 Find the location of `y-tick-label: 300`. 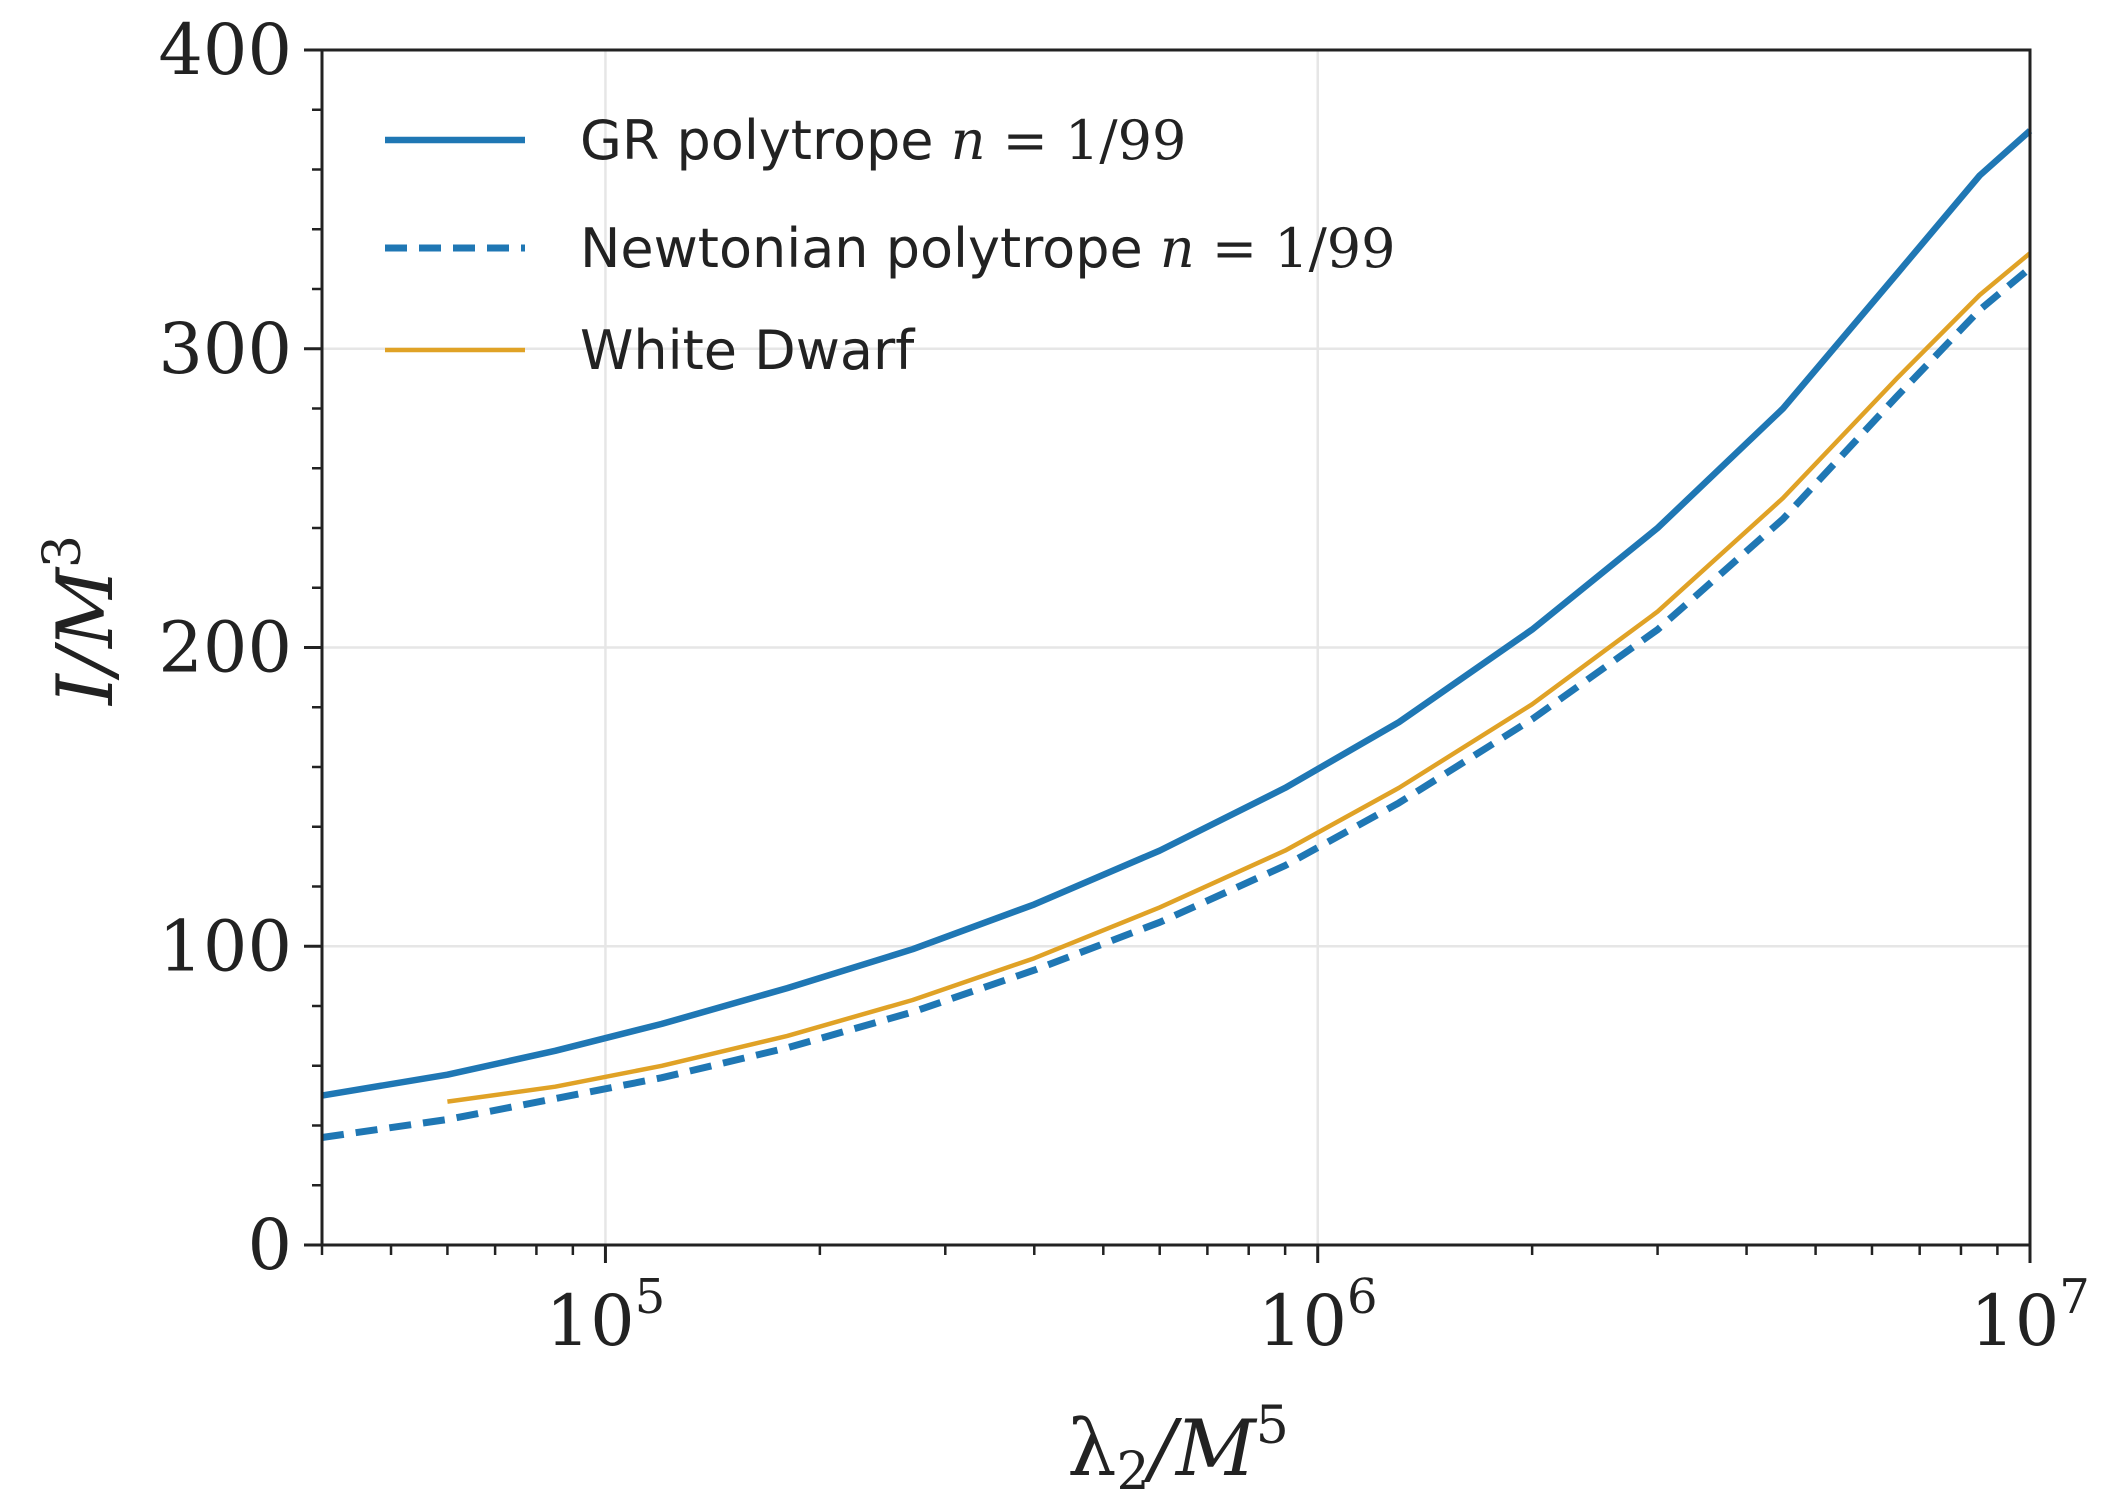

y-tick-label: 300 is located at coordinates (225, 349).